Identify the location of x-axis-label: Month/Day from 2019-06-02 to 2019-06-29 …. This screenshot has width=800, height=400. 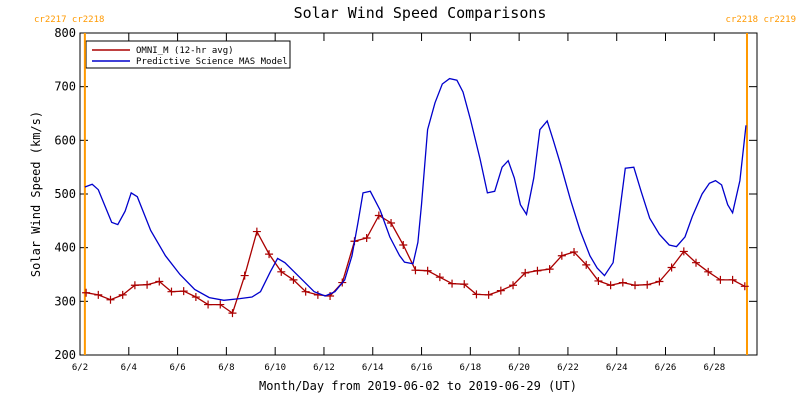
(418, 386).